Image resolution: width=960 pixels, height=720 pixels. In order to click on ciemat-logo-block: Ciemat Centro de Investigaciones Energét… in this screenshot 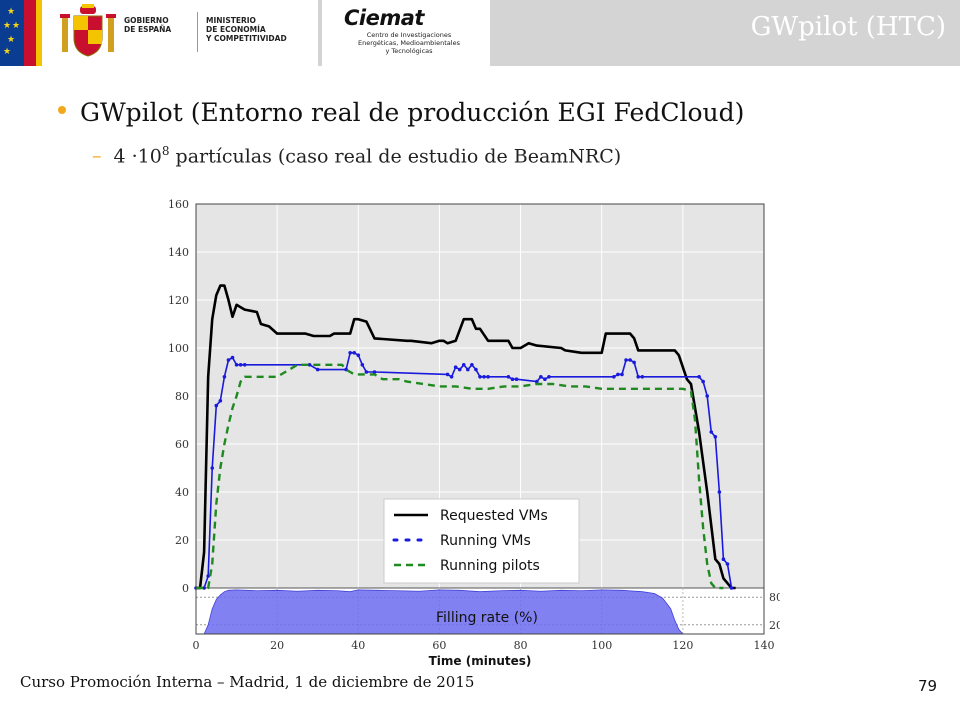, I will do `click(406, 33)`.